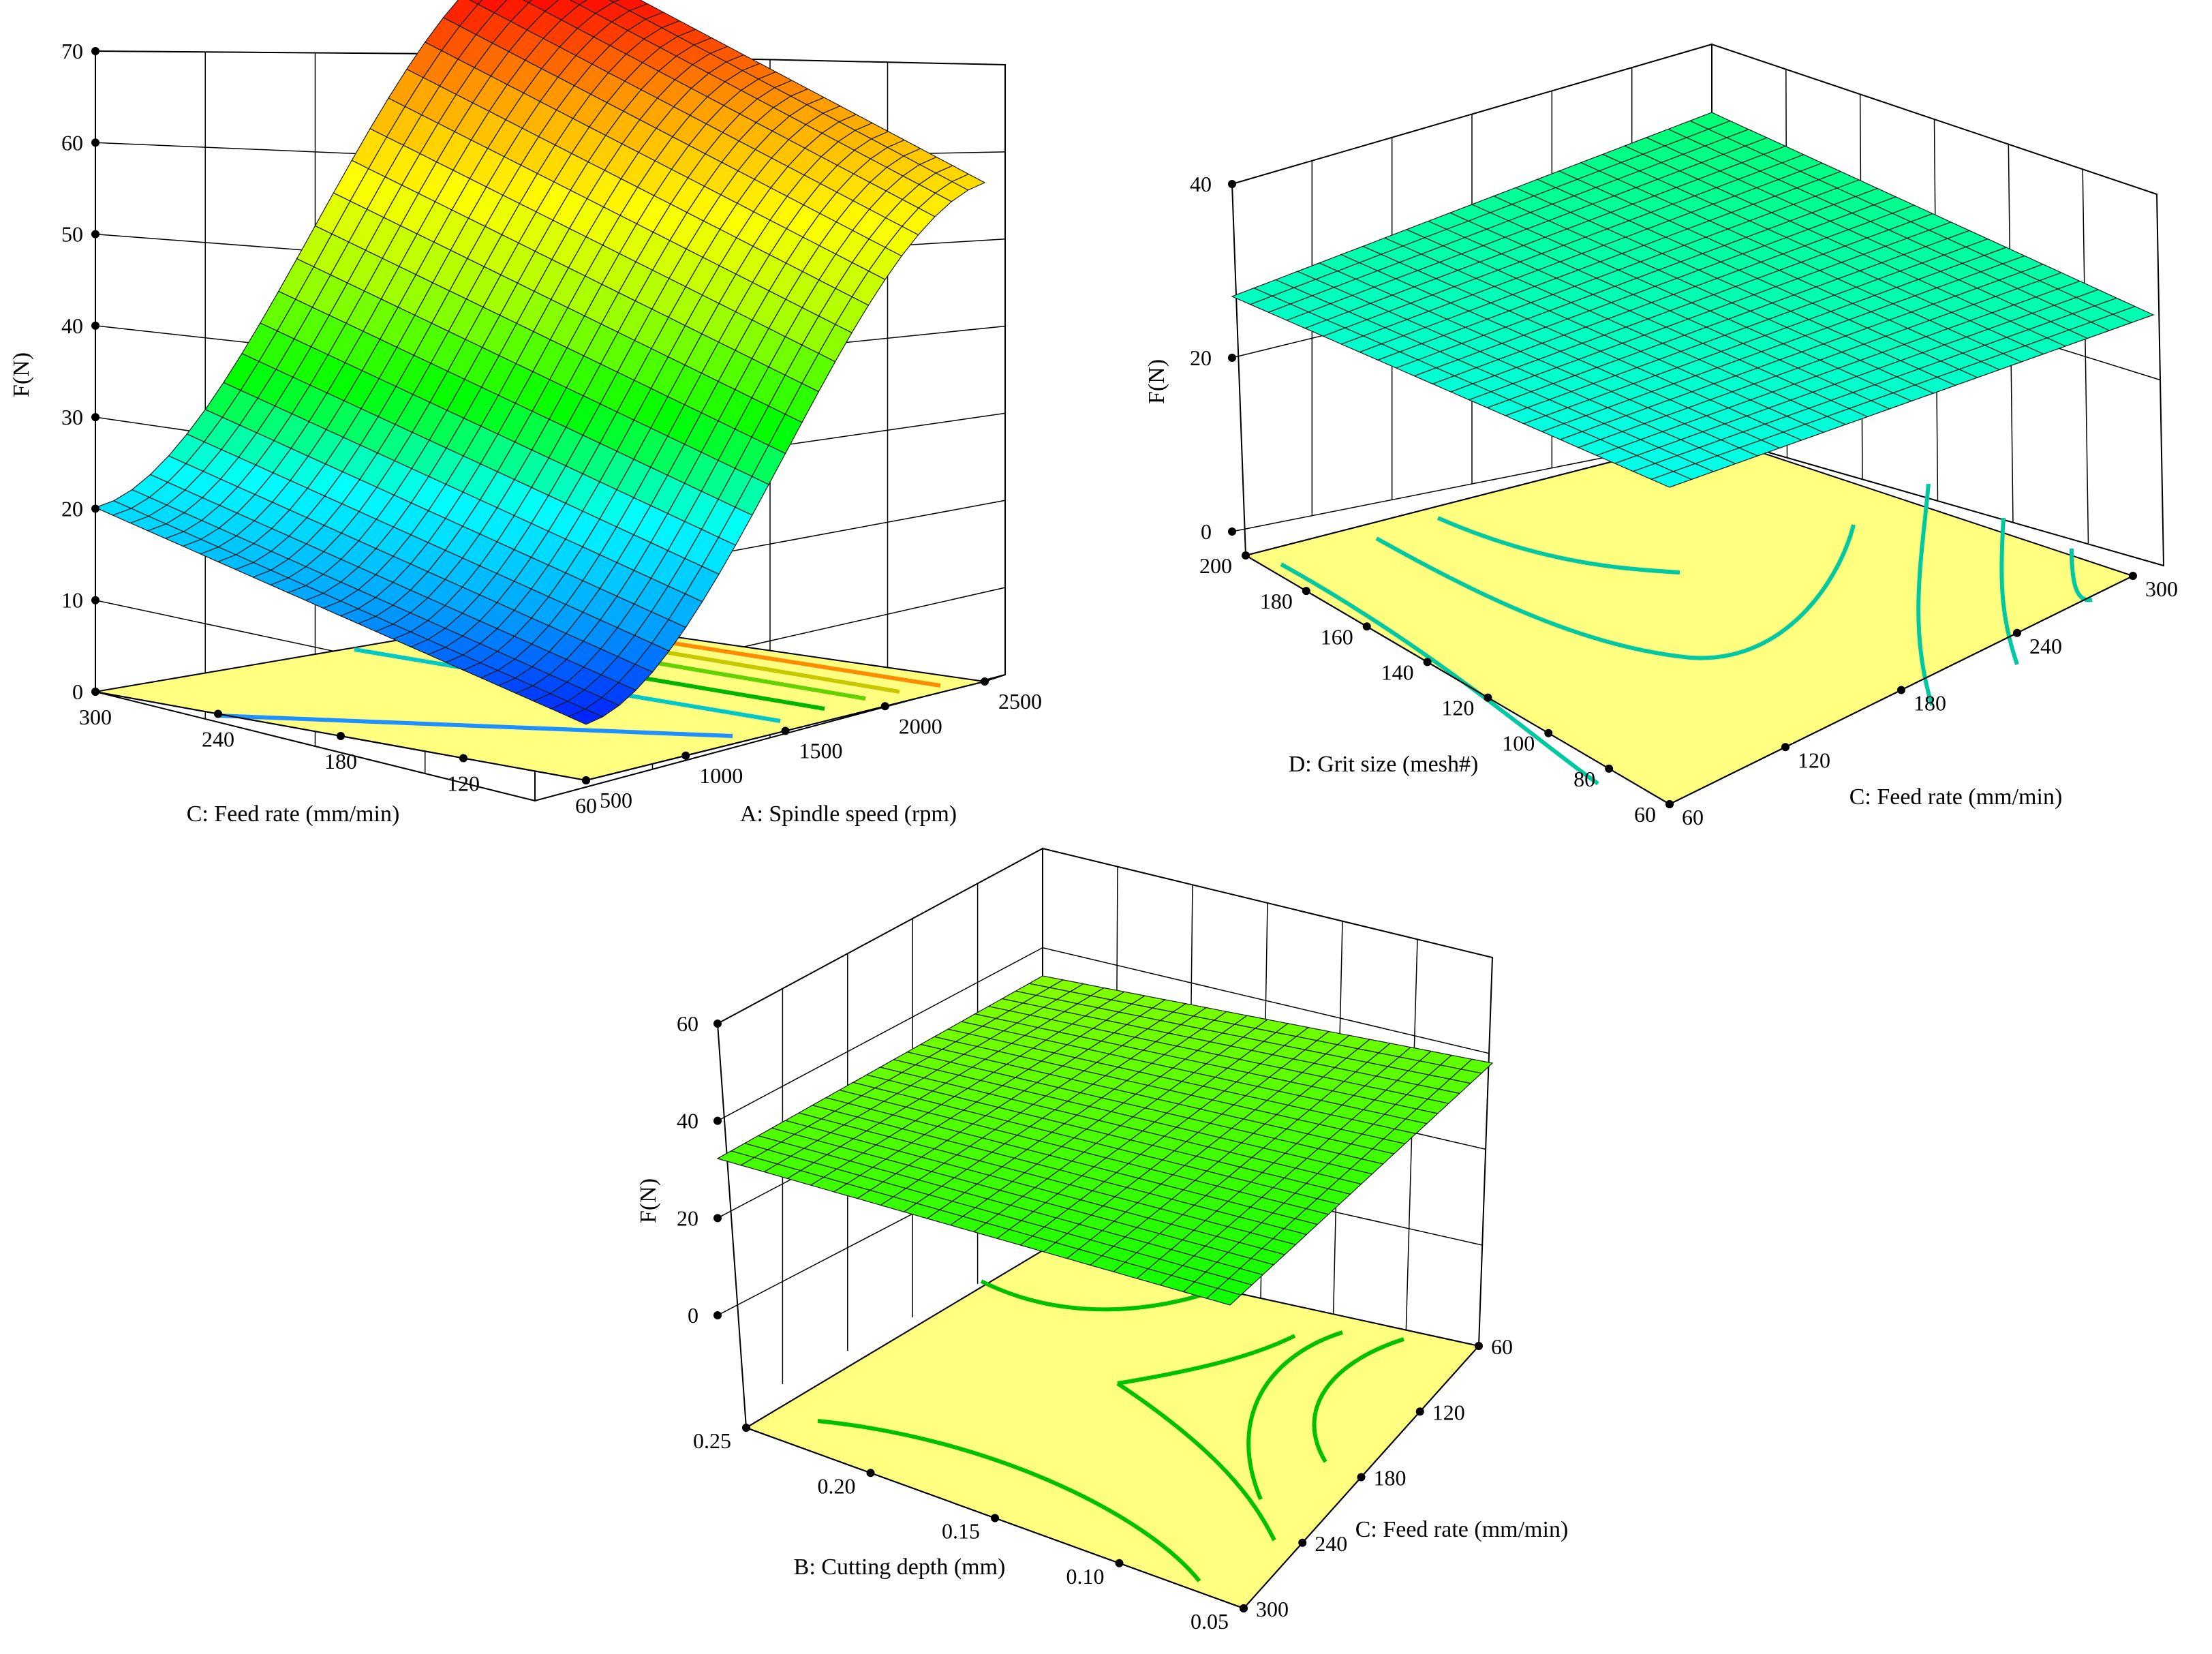 The height and width of the screenshot is (1654, 2212). I want to click on y-axis-ticks: 300 240 180 120 60, so click(1376, 1477).